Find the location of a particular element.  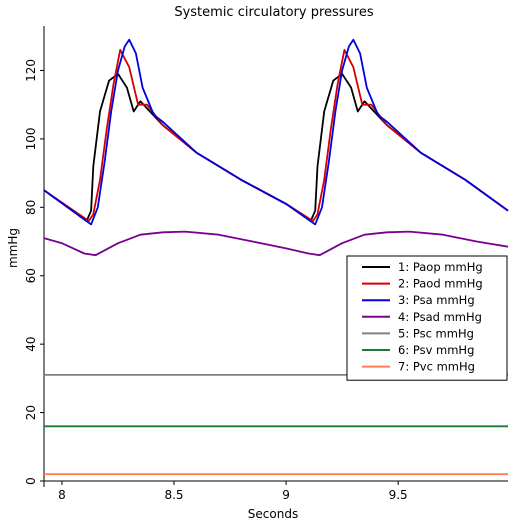

x-tick-label: 9 is located at coordinates (286, 495).